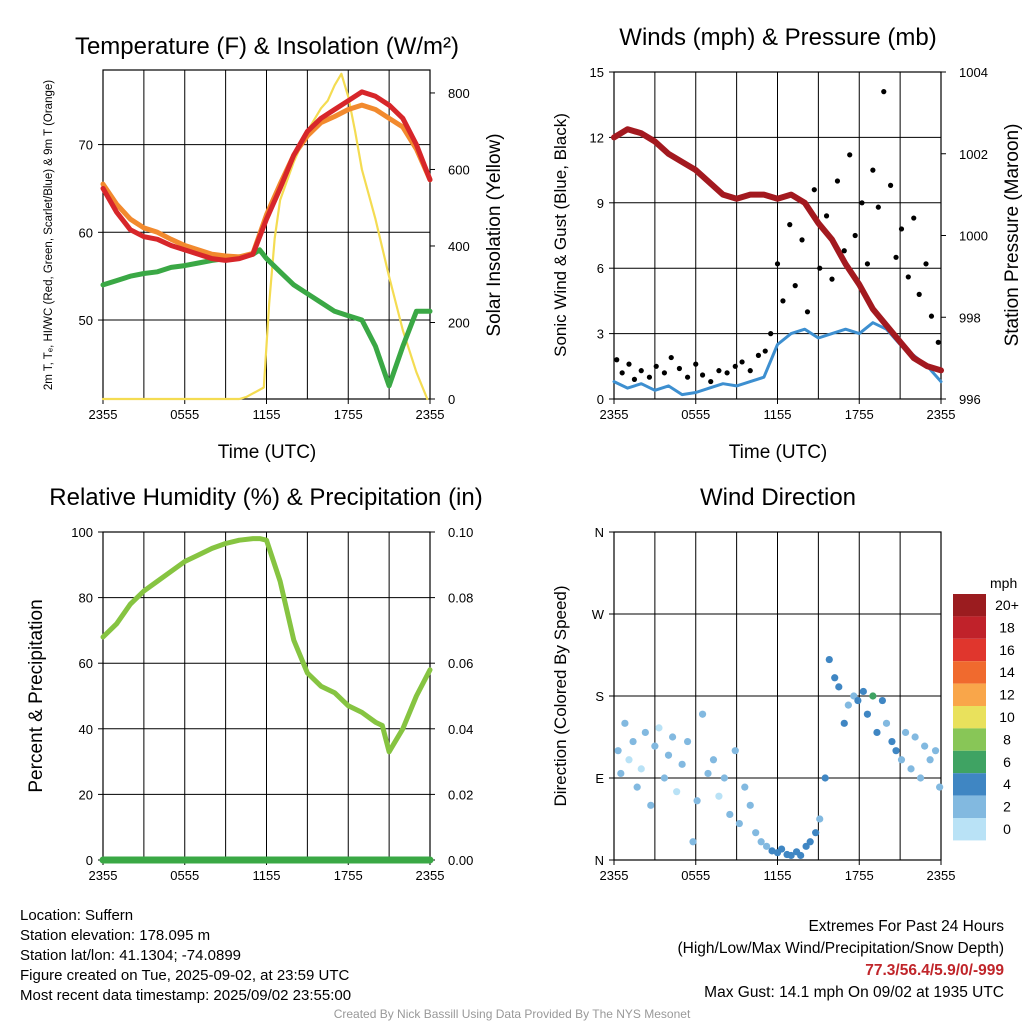 This screenshot has height=1024, width=1024. Describe the element at coordinates (973, 236) in the screenshot. I see `wind-y2tick-label: 1000` at that location.